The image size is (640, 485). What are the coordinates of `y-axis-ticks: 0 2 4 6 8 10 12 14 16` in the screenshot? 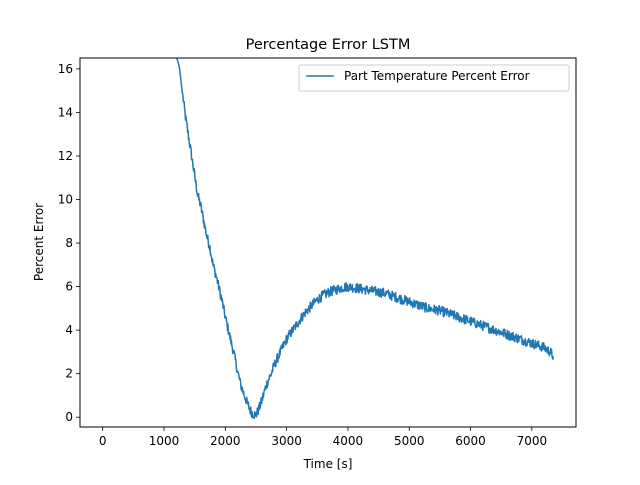 It's located at (69, 243).